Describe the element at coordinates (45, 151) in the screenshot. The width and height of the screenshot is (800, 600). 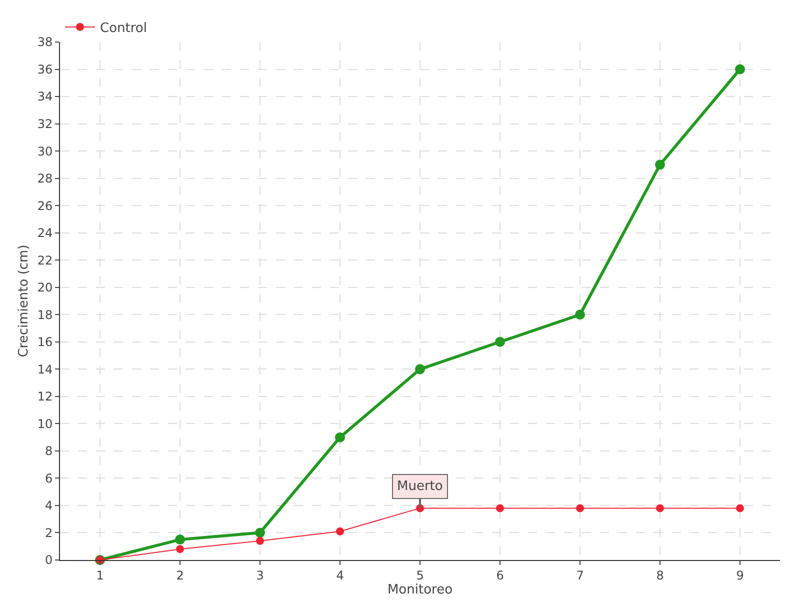
I see `y-tick-label: 30` at that location.